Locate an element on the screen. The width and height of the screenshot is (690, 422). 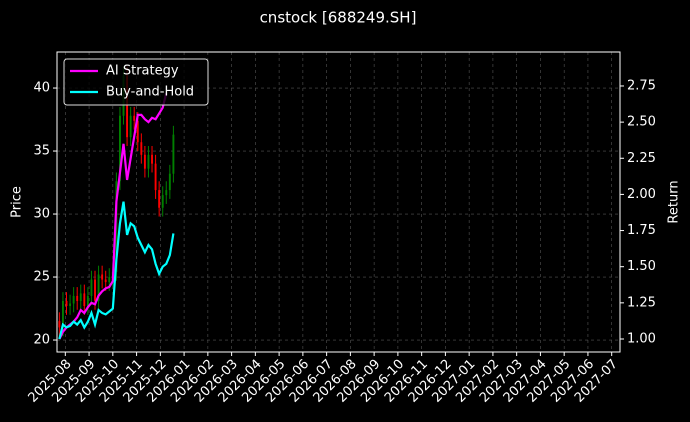
y2-tick-label: 1.00 is located at coordinates (641, 338).